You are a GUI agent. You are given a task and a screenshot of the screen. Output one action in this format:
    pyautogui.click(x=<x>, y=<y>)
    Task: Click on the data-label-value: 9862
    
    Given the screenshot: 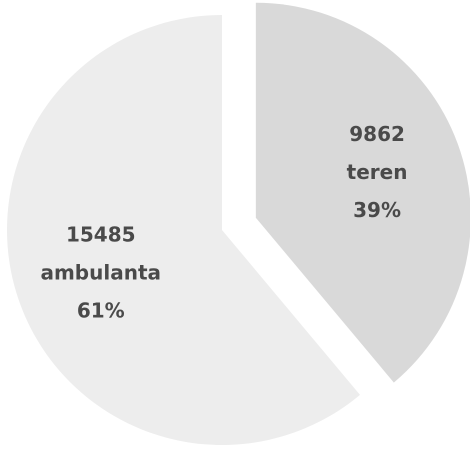 What is the action you would take?
    pyautogui.click(x=377, y=134)
    